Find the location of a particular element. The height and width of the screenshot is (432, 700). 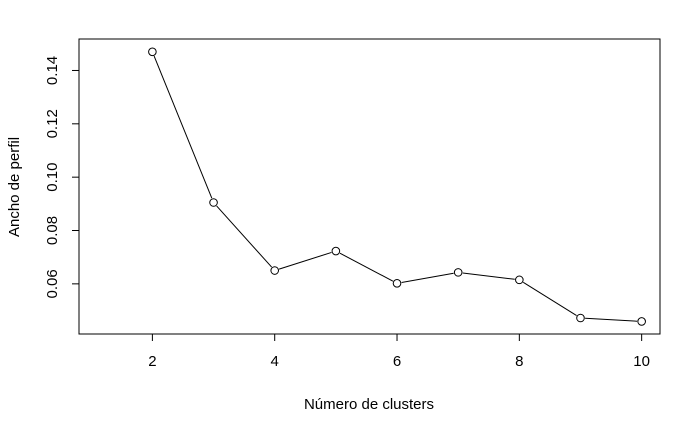

x-tick-label: 8 is located at coordinates (519, 361).